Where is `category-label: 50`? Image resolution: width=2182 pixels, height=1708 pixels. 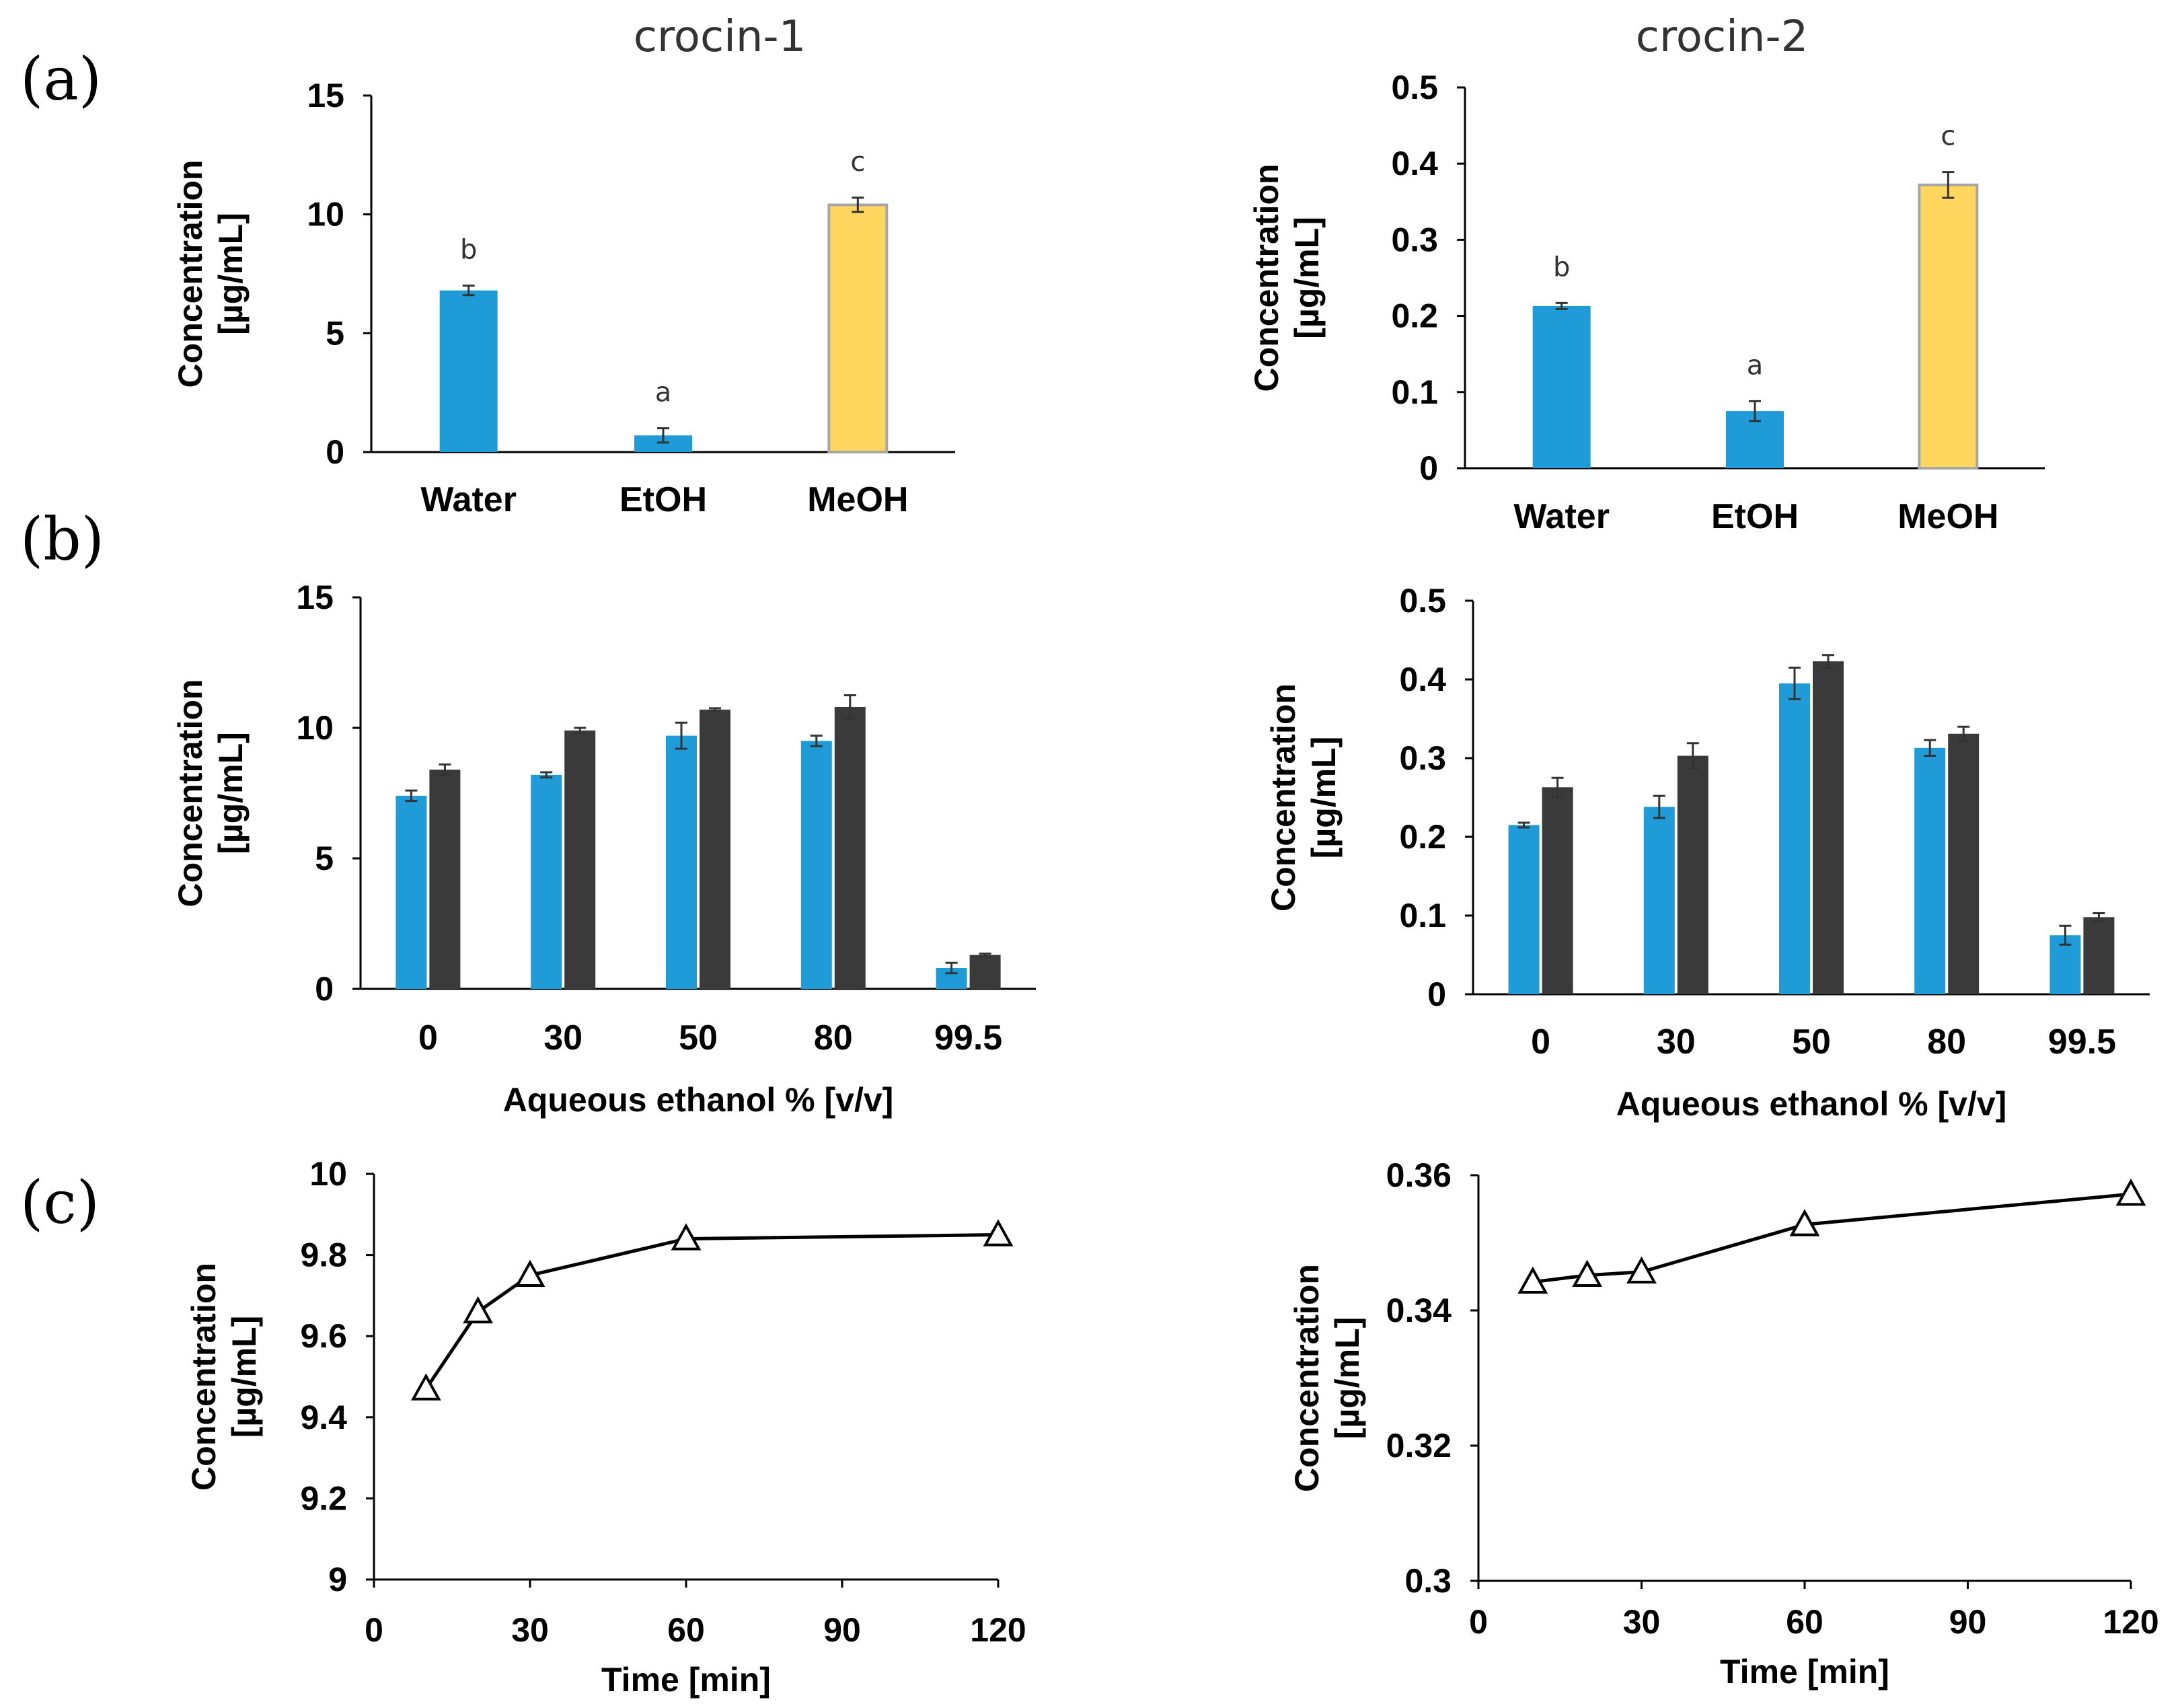
category-label: 50 is located at coordinates (1811, 1042).